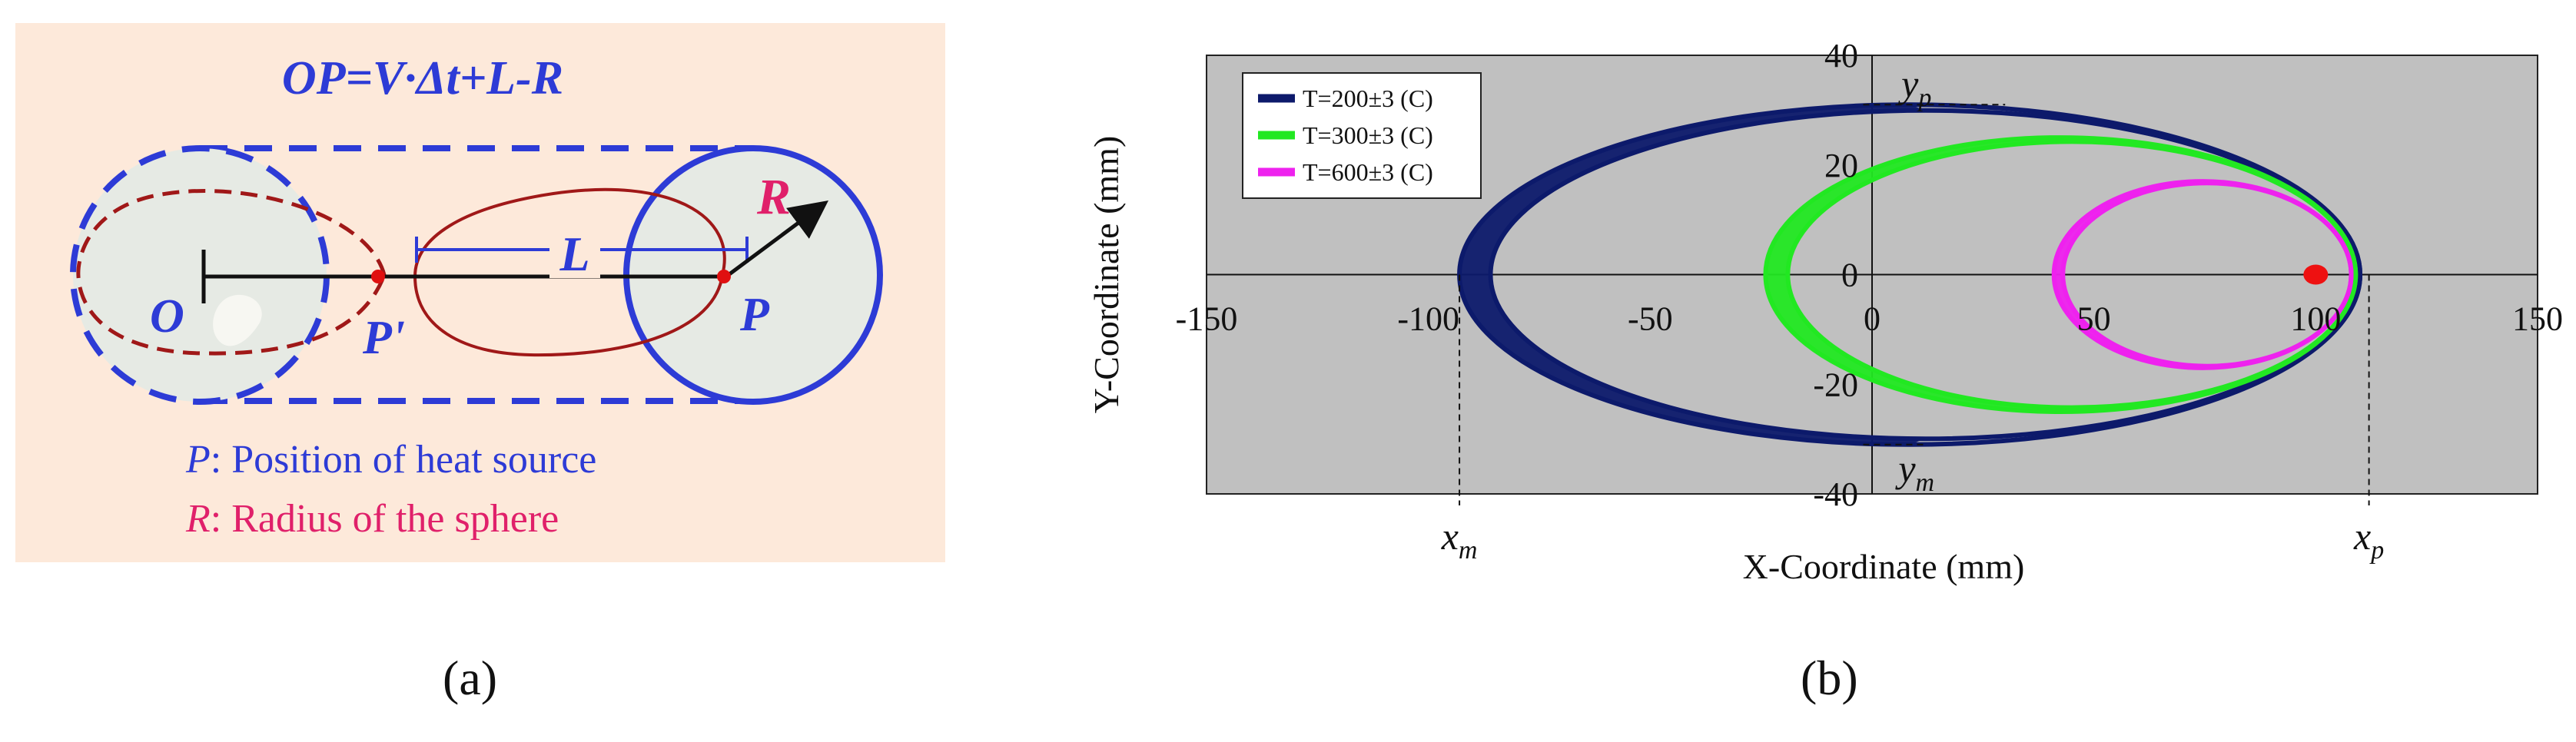  What do you see at coordinates (198, 460) in the screenshot?
I see `legend-p-symbol: P` at bounding box center [198, 460].